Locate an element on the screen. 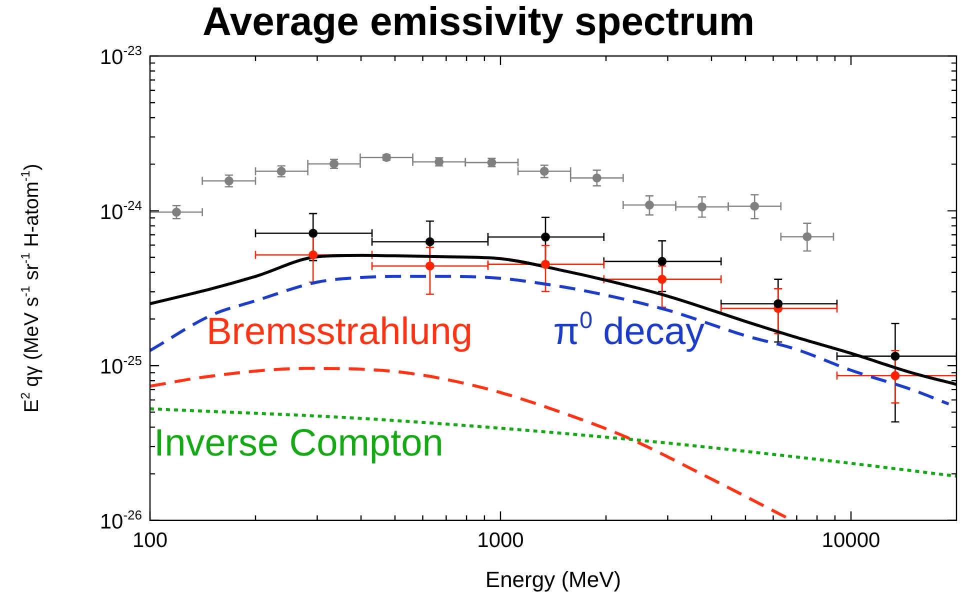  series-label: Inverse Compton is located at coordinates (299, 443).